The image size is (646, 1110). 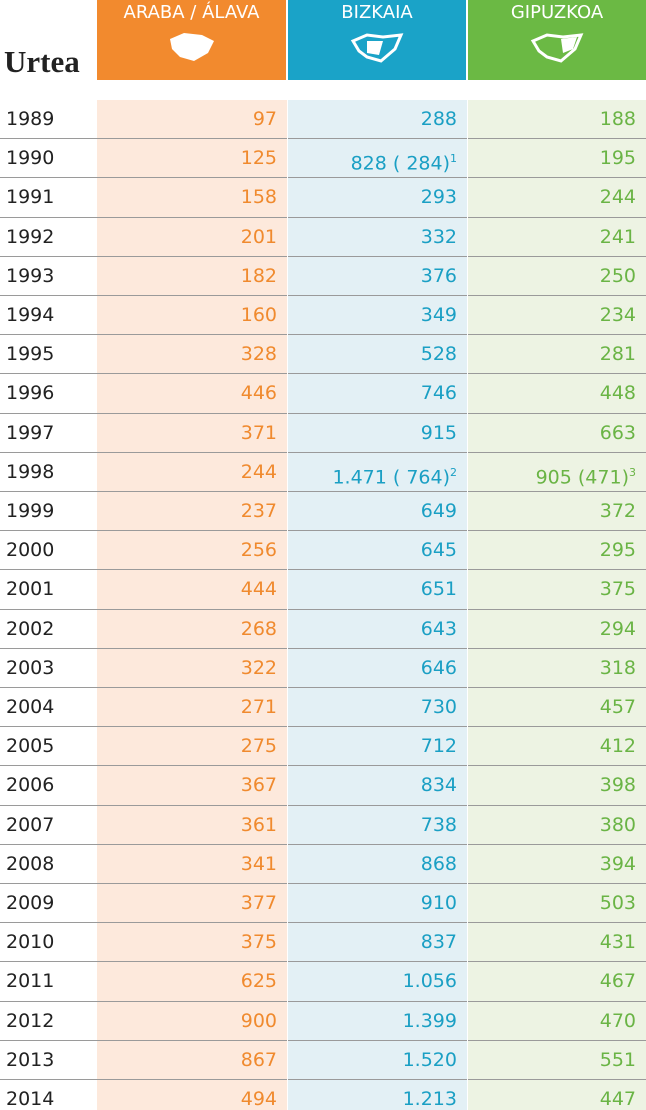 What do you see at coordinates (48, 1021) in the screenshot?
I see `year-cell: 2012` at bounding box center [48, 1021].